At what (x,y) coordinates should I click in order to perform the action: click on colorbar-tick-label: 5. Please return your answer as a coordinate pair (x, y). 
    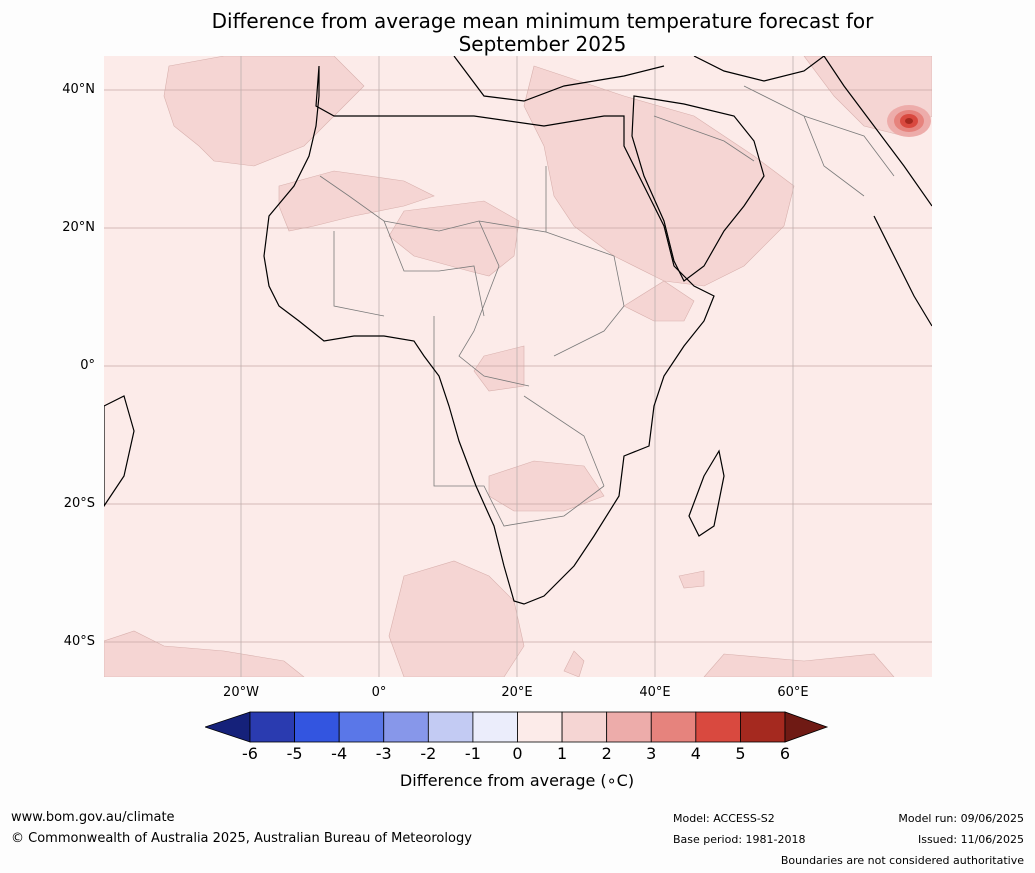
    Looking at the image, I should click on (740, 753).